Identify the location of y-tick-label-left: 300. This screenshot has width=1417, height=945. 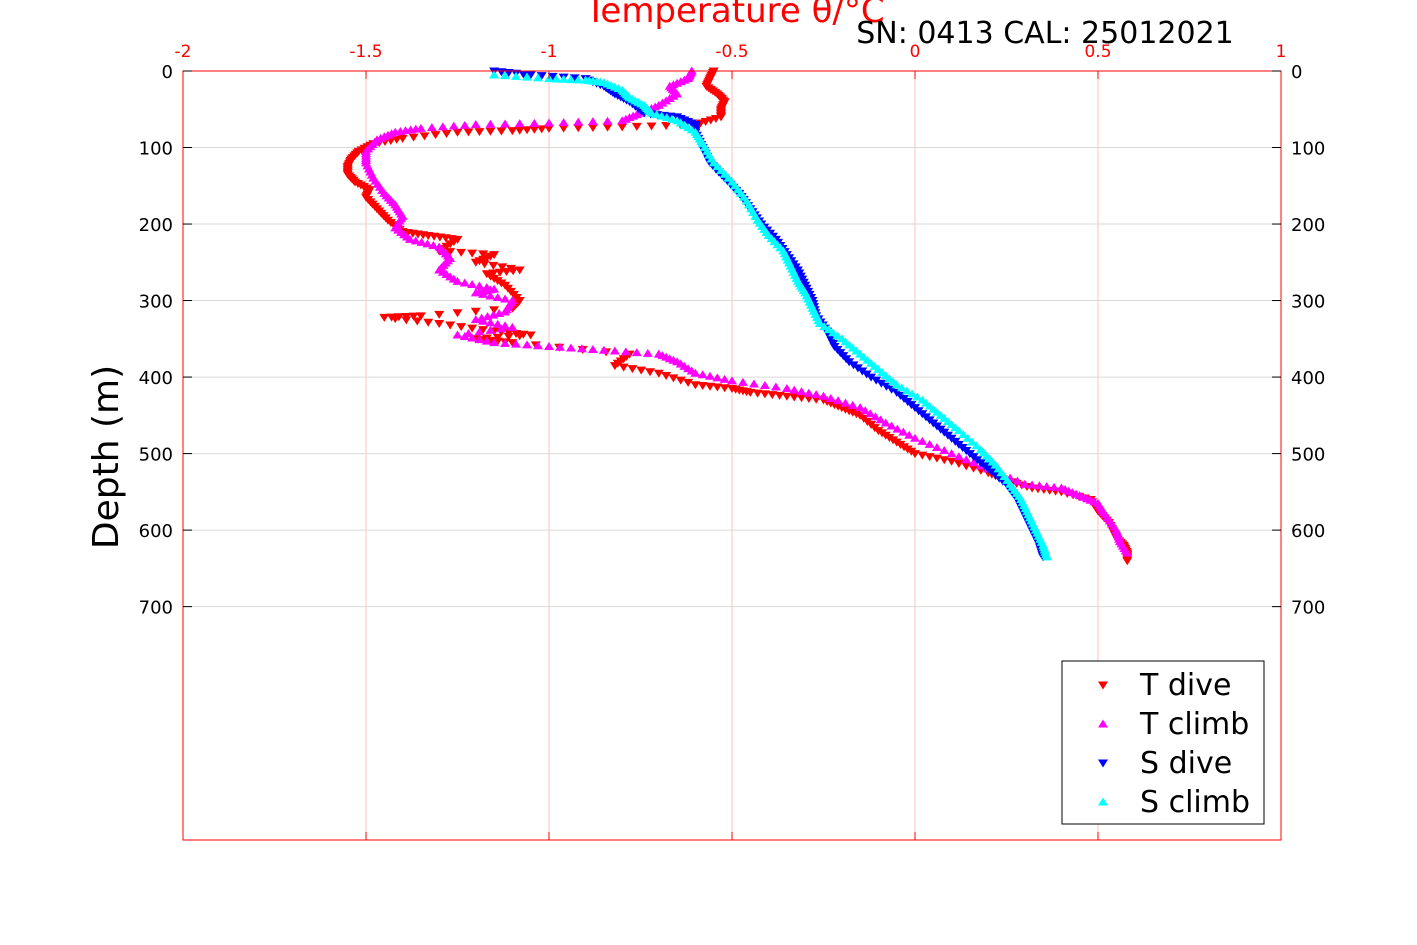
(156, 302).